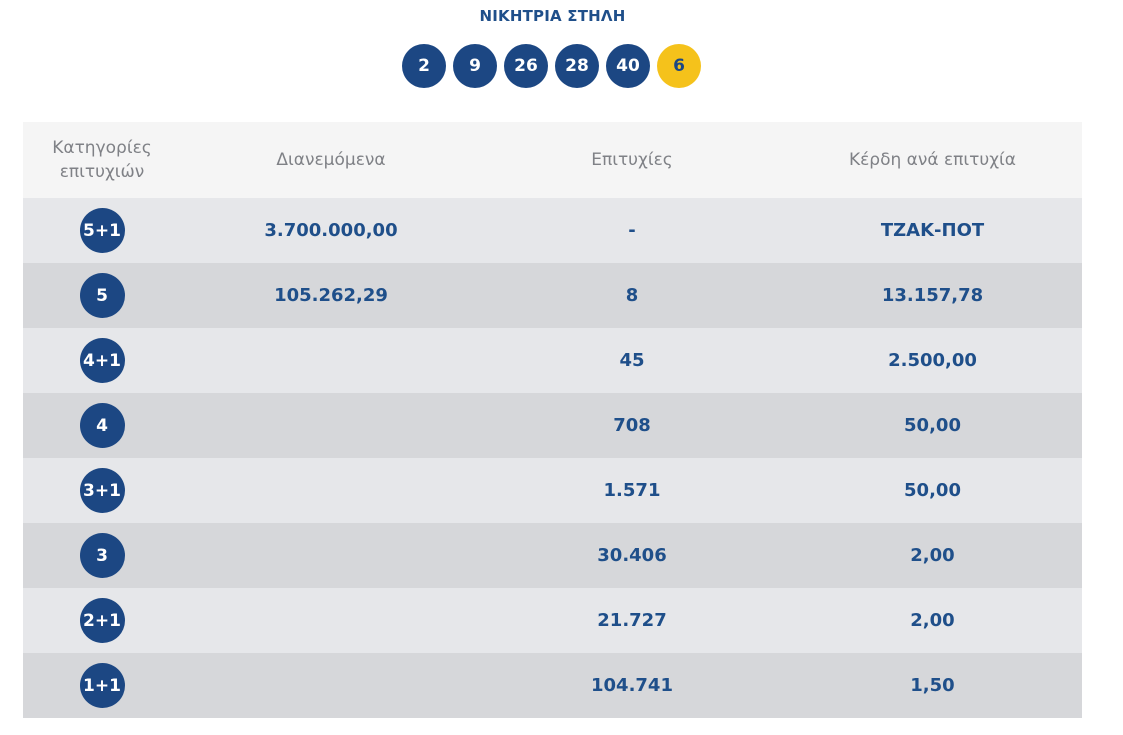 This screenshot has height=735, width=1123. Describe the element at coordinates (102, 685) in the screenshot. I see `category-badge: 1+1` at that location.